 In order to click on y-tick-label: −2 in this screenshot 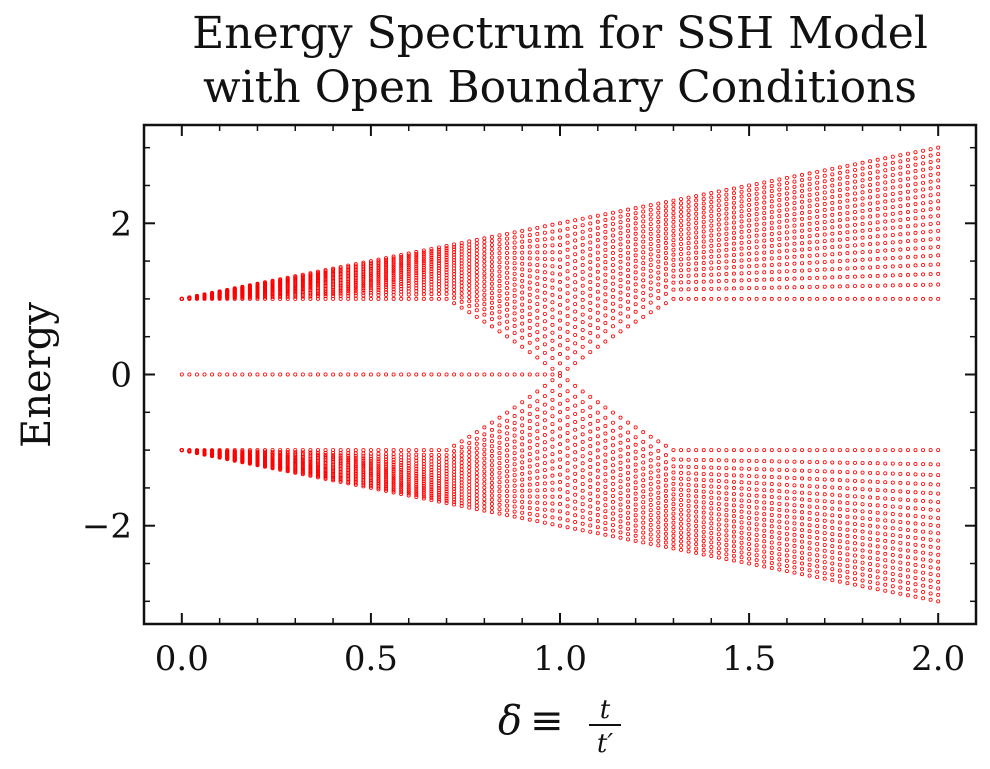, I will do `click(107, 527)`.